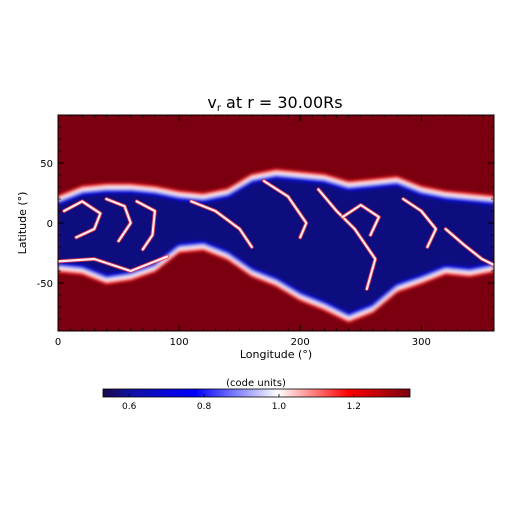 The image size is (512, 512). Describe the element at coordinates (179, 342) in the screenshot. I see `x-tick-label: 100` at that location.